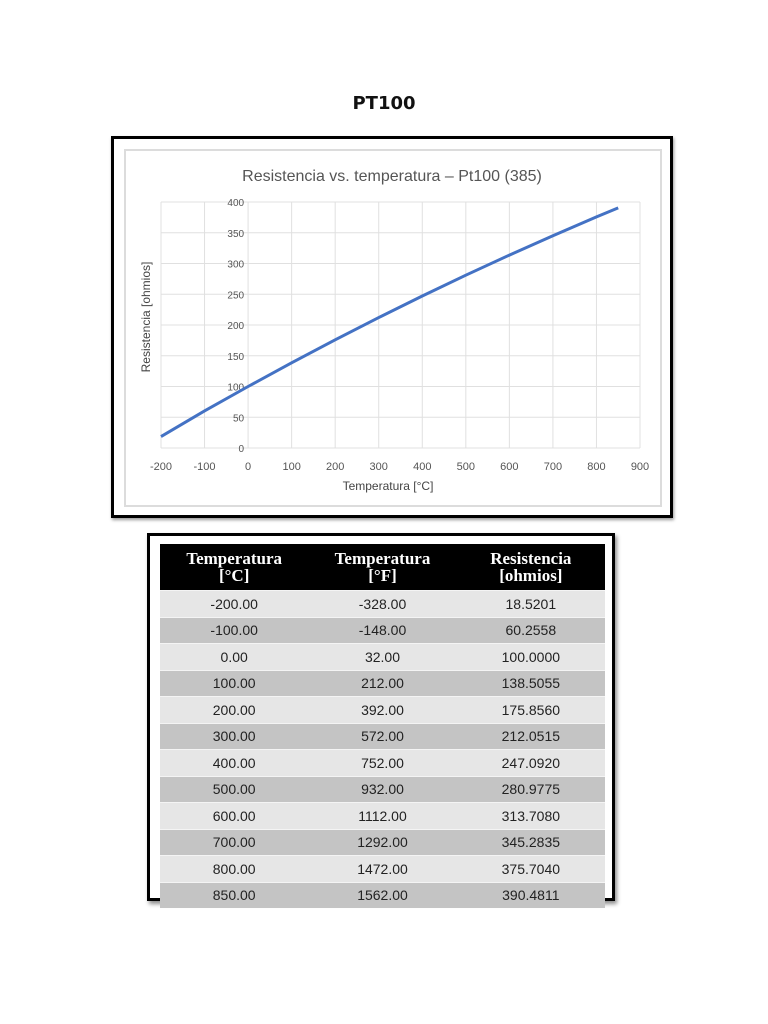 The height and width of the screenshot is (1024, 768). I want to click on y-axis-ticks: 0 50 100 150 200 250 300 350 400, so click(235, 326).